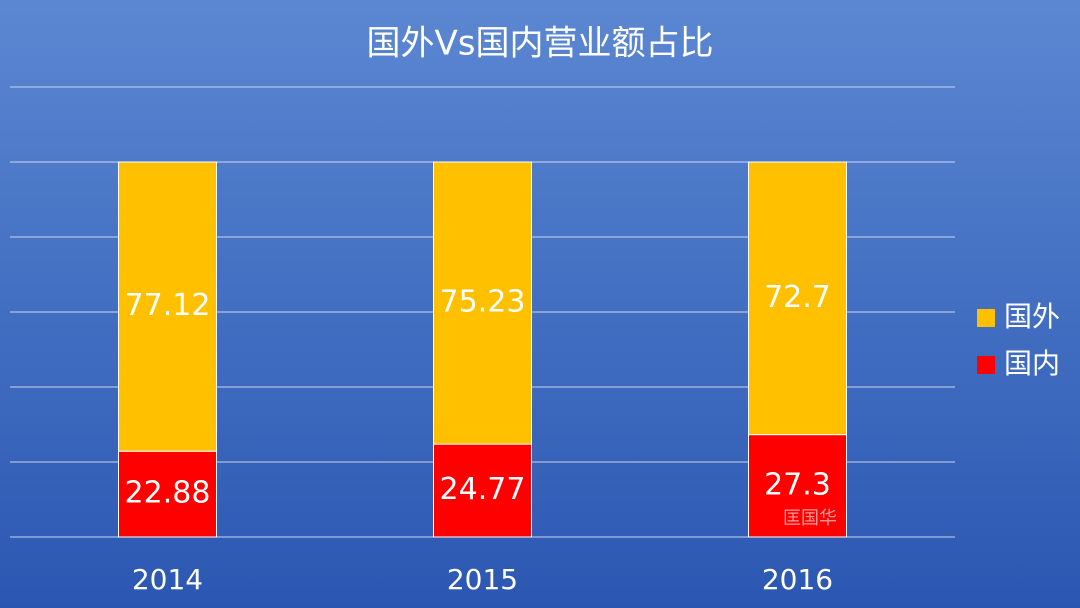 This screenshot has height=608, width=1080. I want to click on value-label: 27.3, so click(797, 484).